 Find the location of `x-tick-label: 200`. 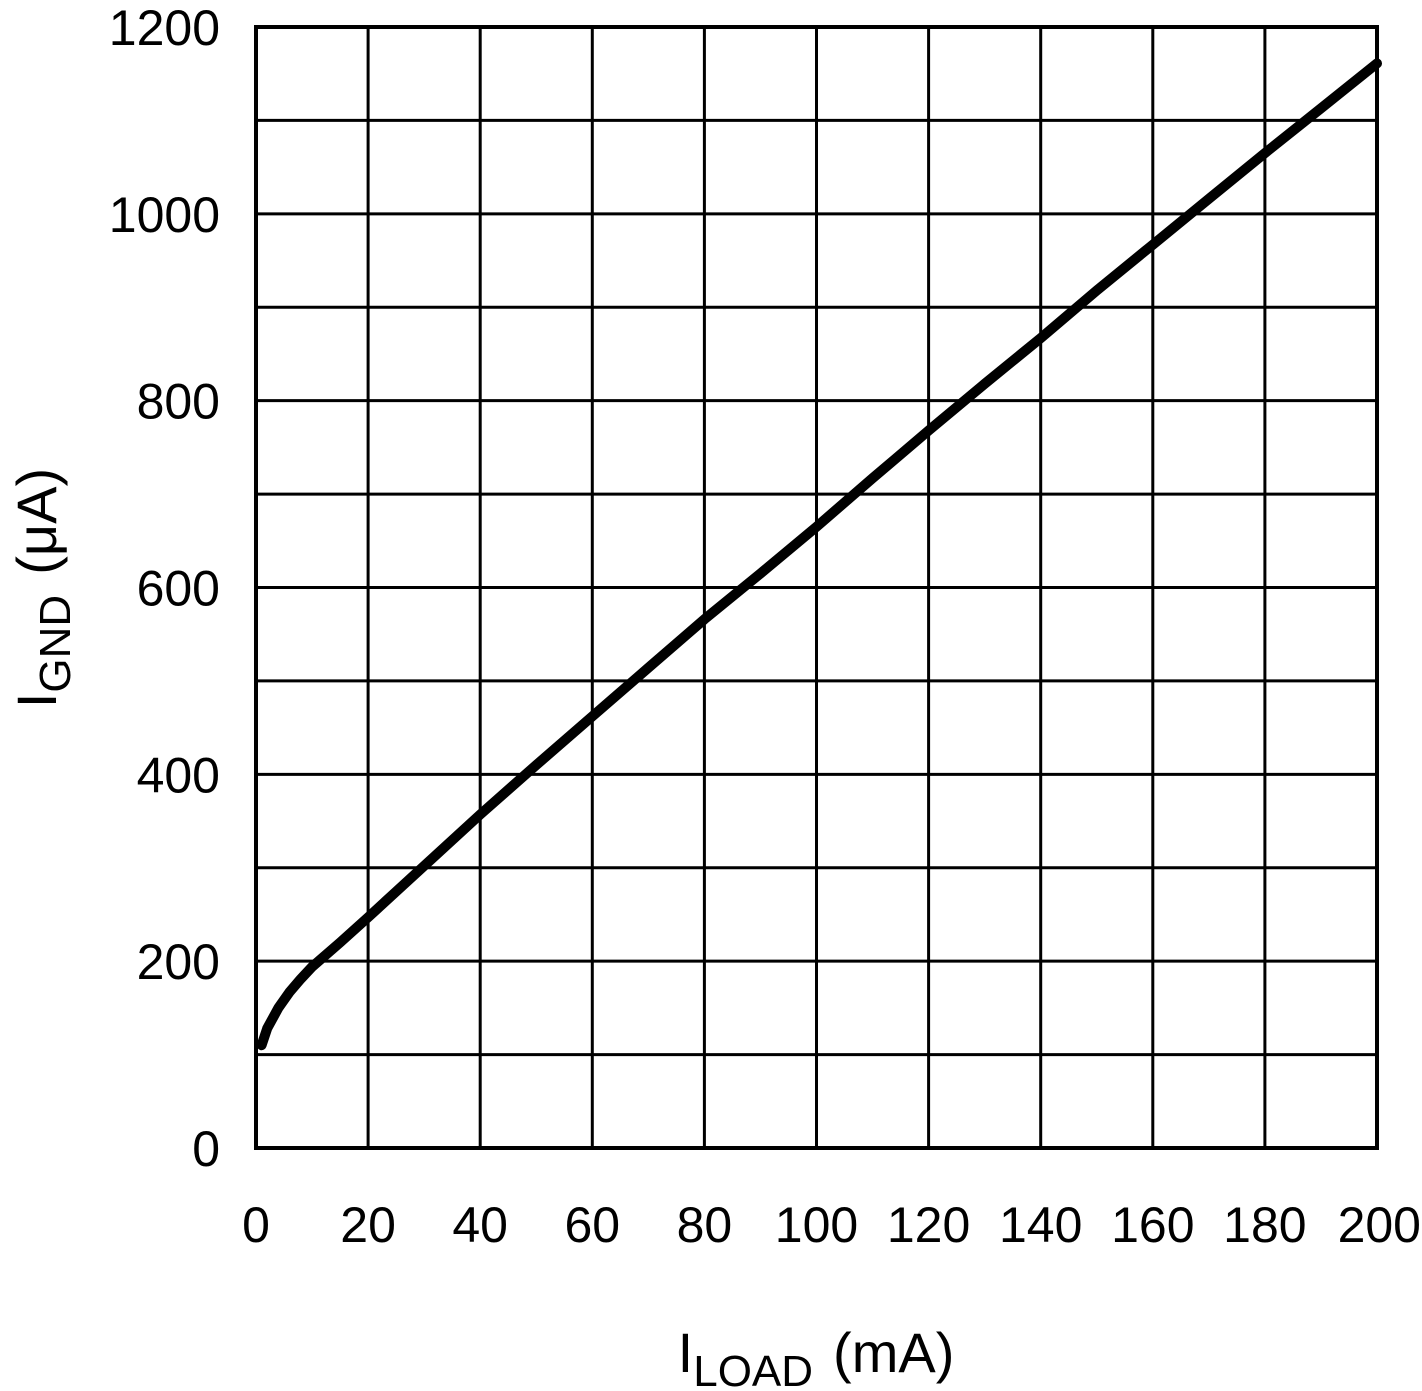

x-tick-label: 200 is located at coordinates (1379, 1225).